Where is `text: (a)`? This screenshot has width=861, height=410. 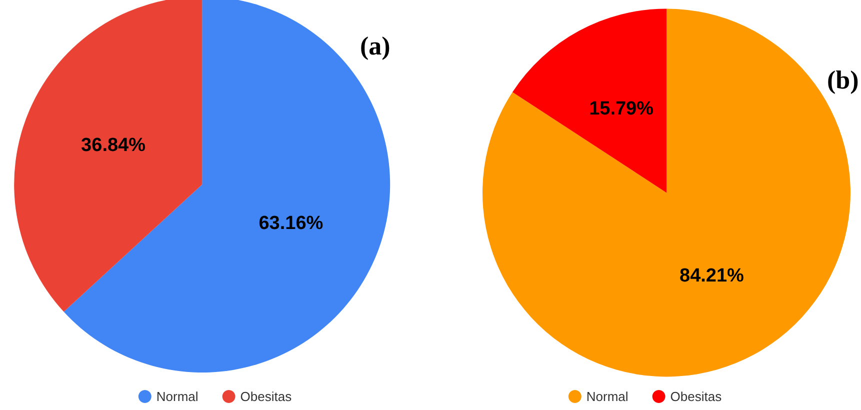 text: (a) is located at coordinates (375, 46).